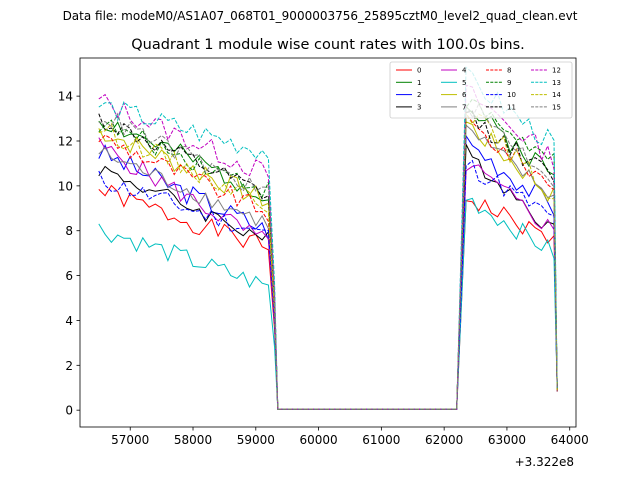 This screenshot has width=640, height=480. I want to click on y-tick-label: 6, so click(69, 276).